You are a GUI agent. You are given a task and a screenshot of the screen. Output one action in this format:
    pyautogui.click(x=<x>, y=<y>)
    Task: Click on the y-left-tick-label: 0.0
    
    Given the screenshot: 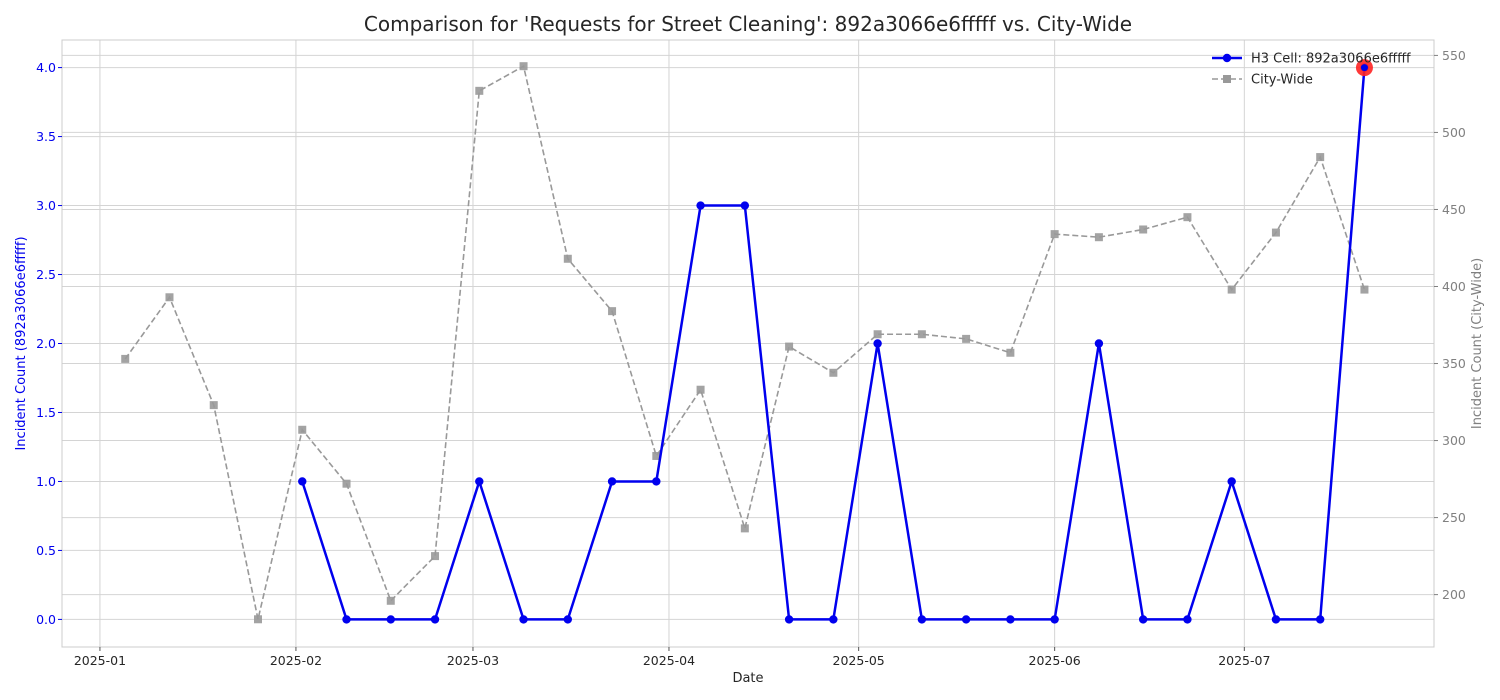 What is the action you would take?
    pyautogui.click(x=46, y=619)
    